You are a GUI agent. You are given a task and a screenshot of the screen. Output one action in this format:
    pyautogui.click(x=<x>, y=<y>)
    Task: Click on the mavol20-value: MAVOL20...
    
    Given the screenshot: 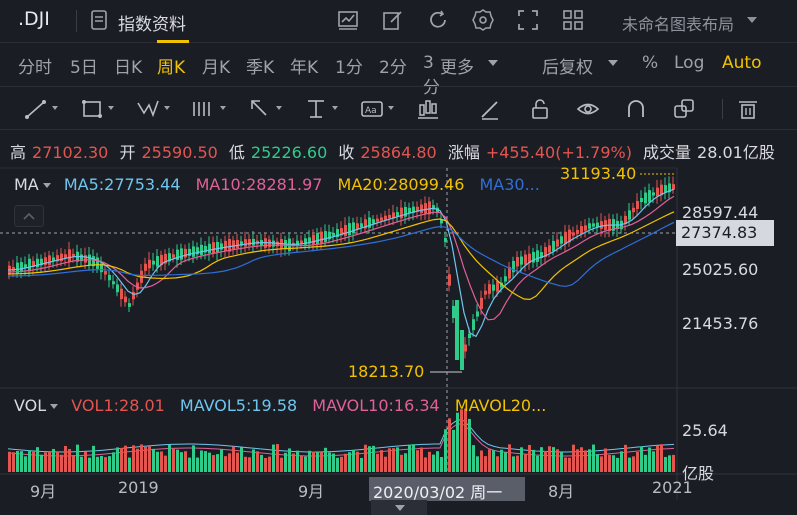 What is the action you would take?
    pyautogui.click(x=500, y=405)
    